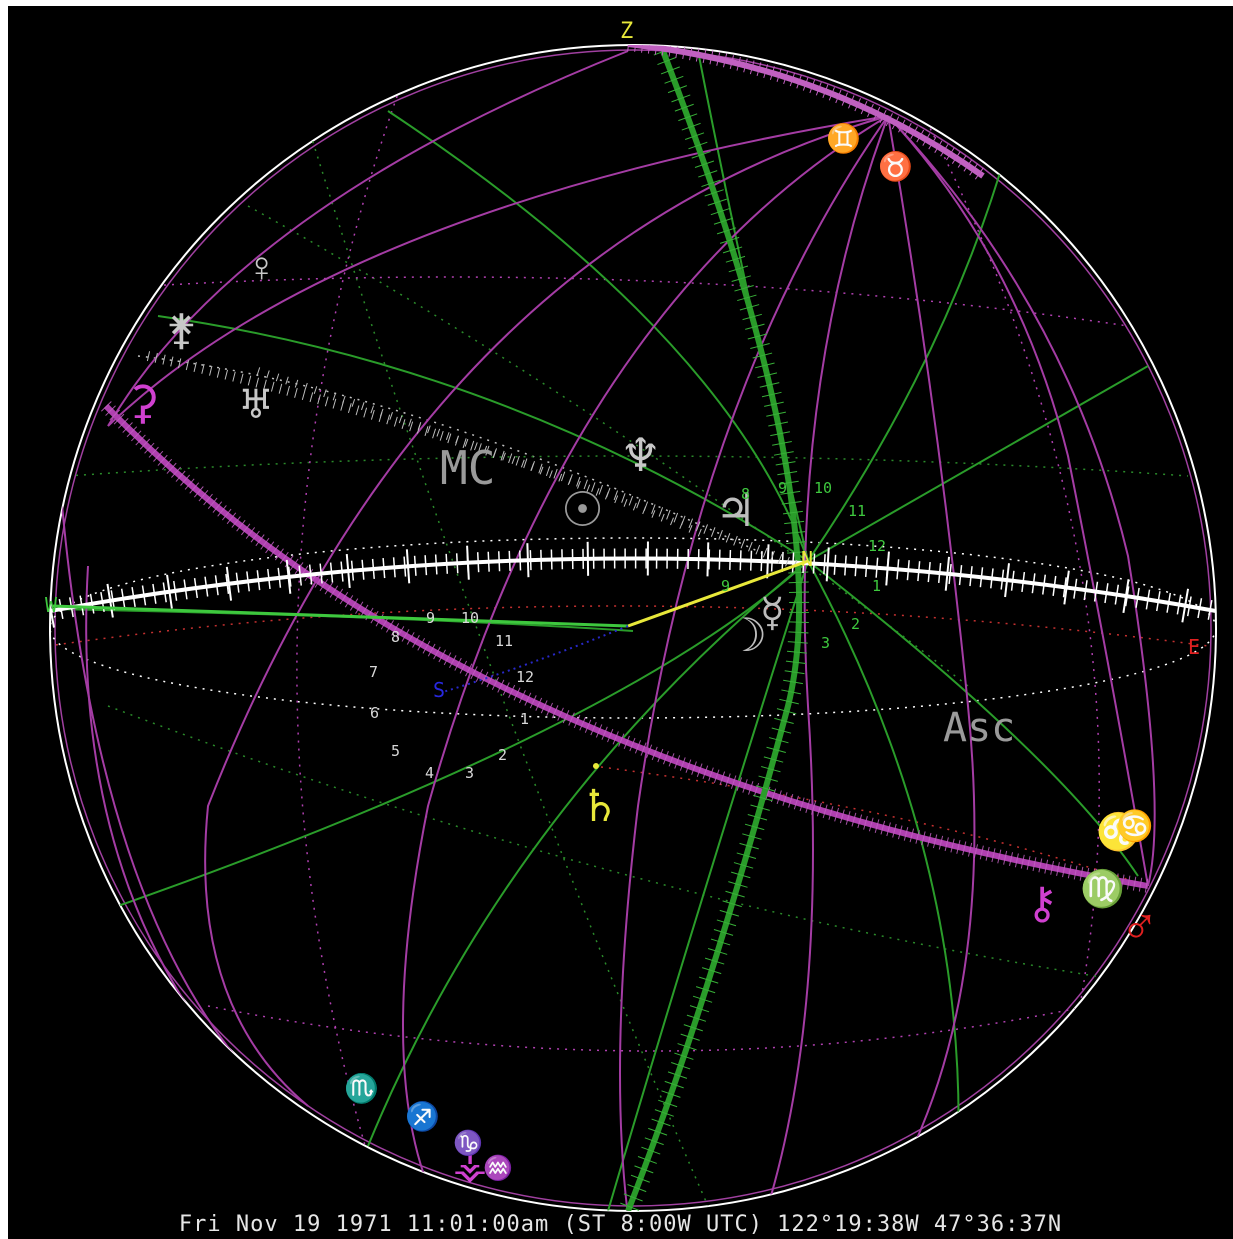  I want to click on gemini-icon: ♊, so click(843, 138).